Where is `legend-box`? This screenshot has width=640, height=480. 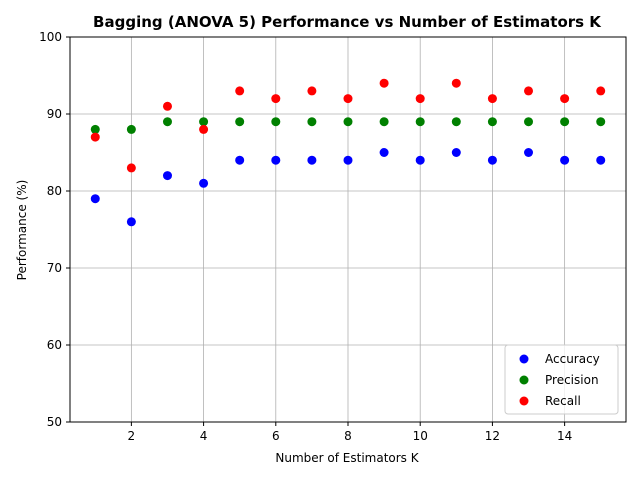
legend-box is located at coordinates (561, 379).